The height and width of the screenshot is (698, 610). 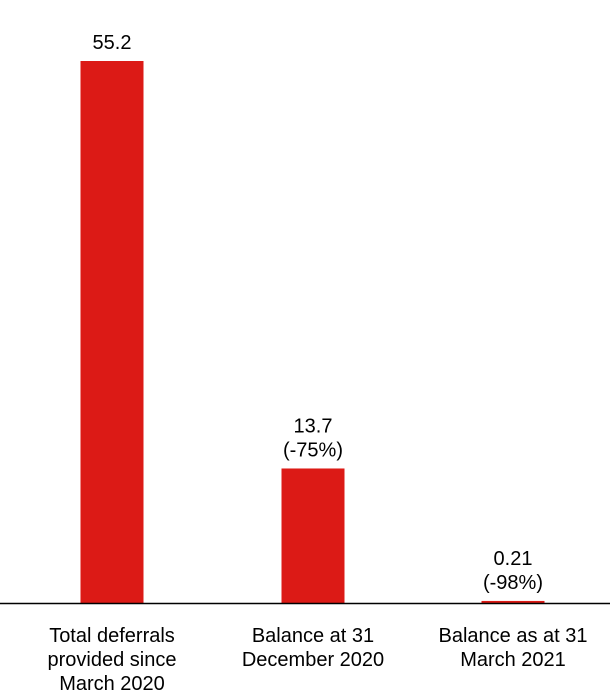 What do you see at coordinates (313, 660) in the screenshot?
I see `category-label-2-line-2: December 2020` at bounding box center [313, 660].